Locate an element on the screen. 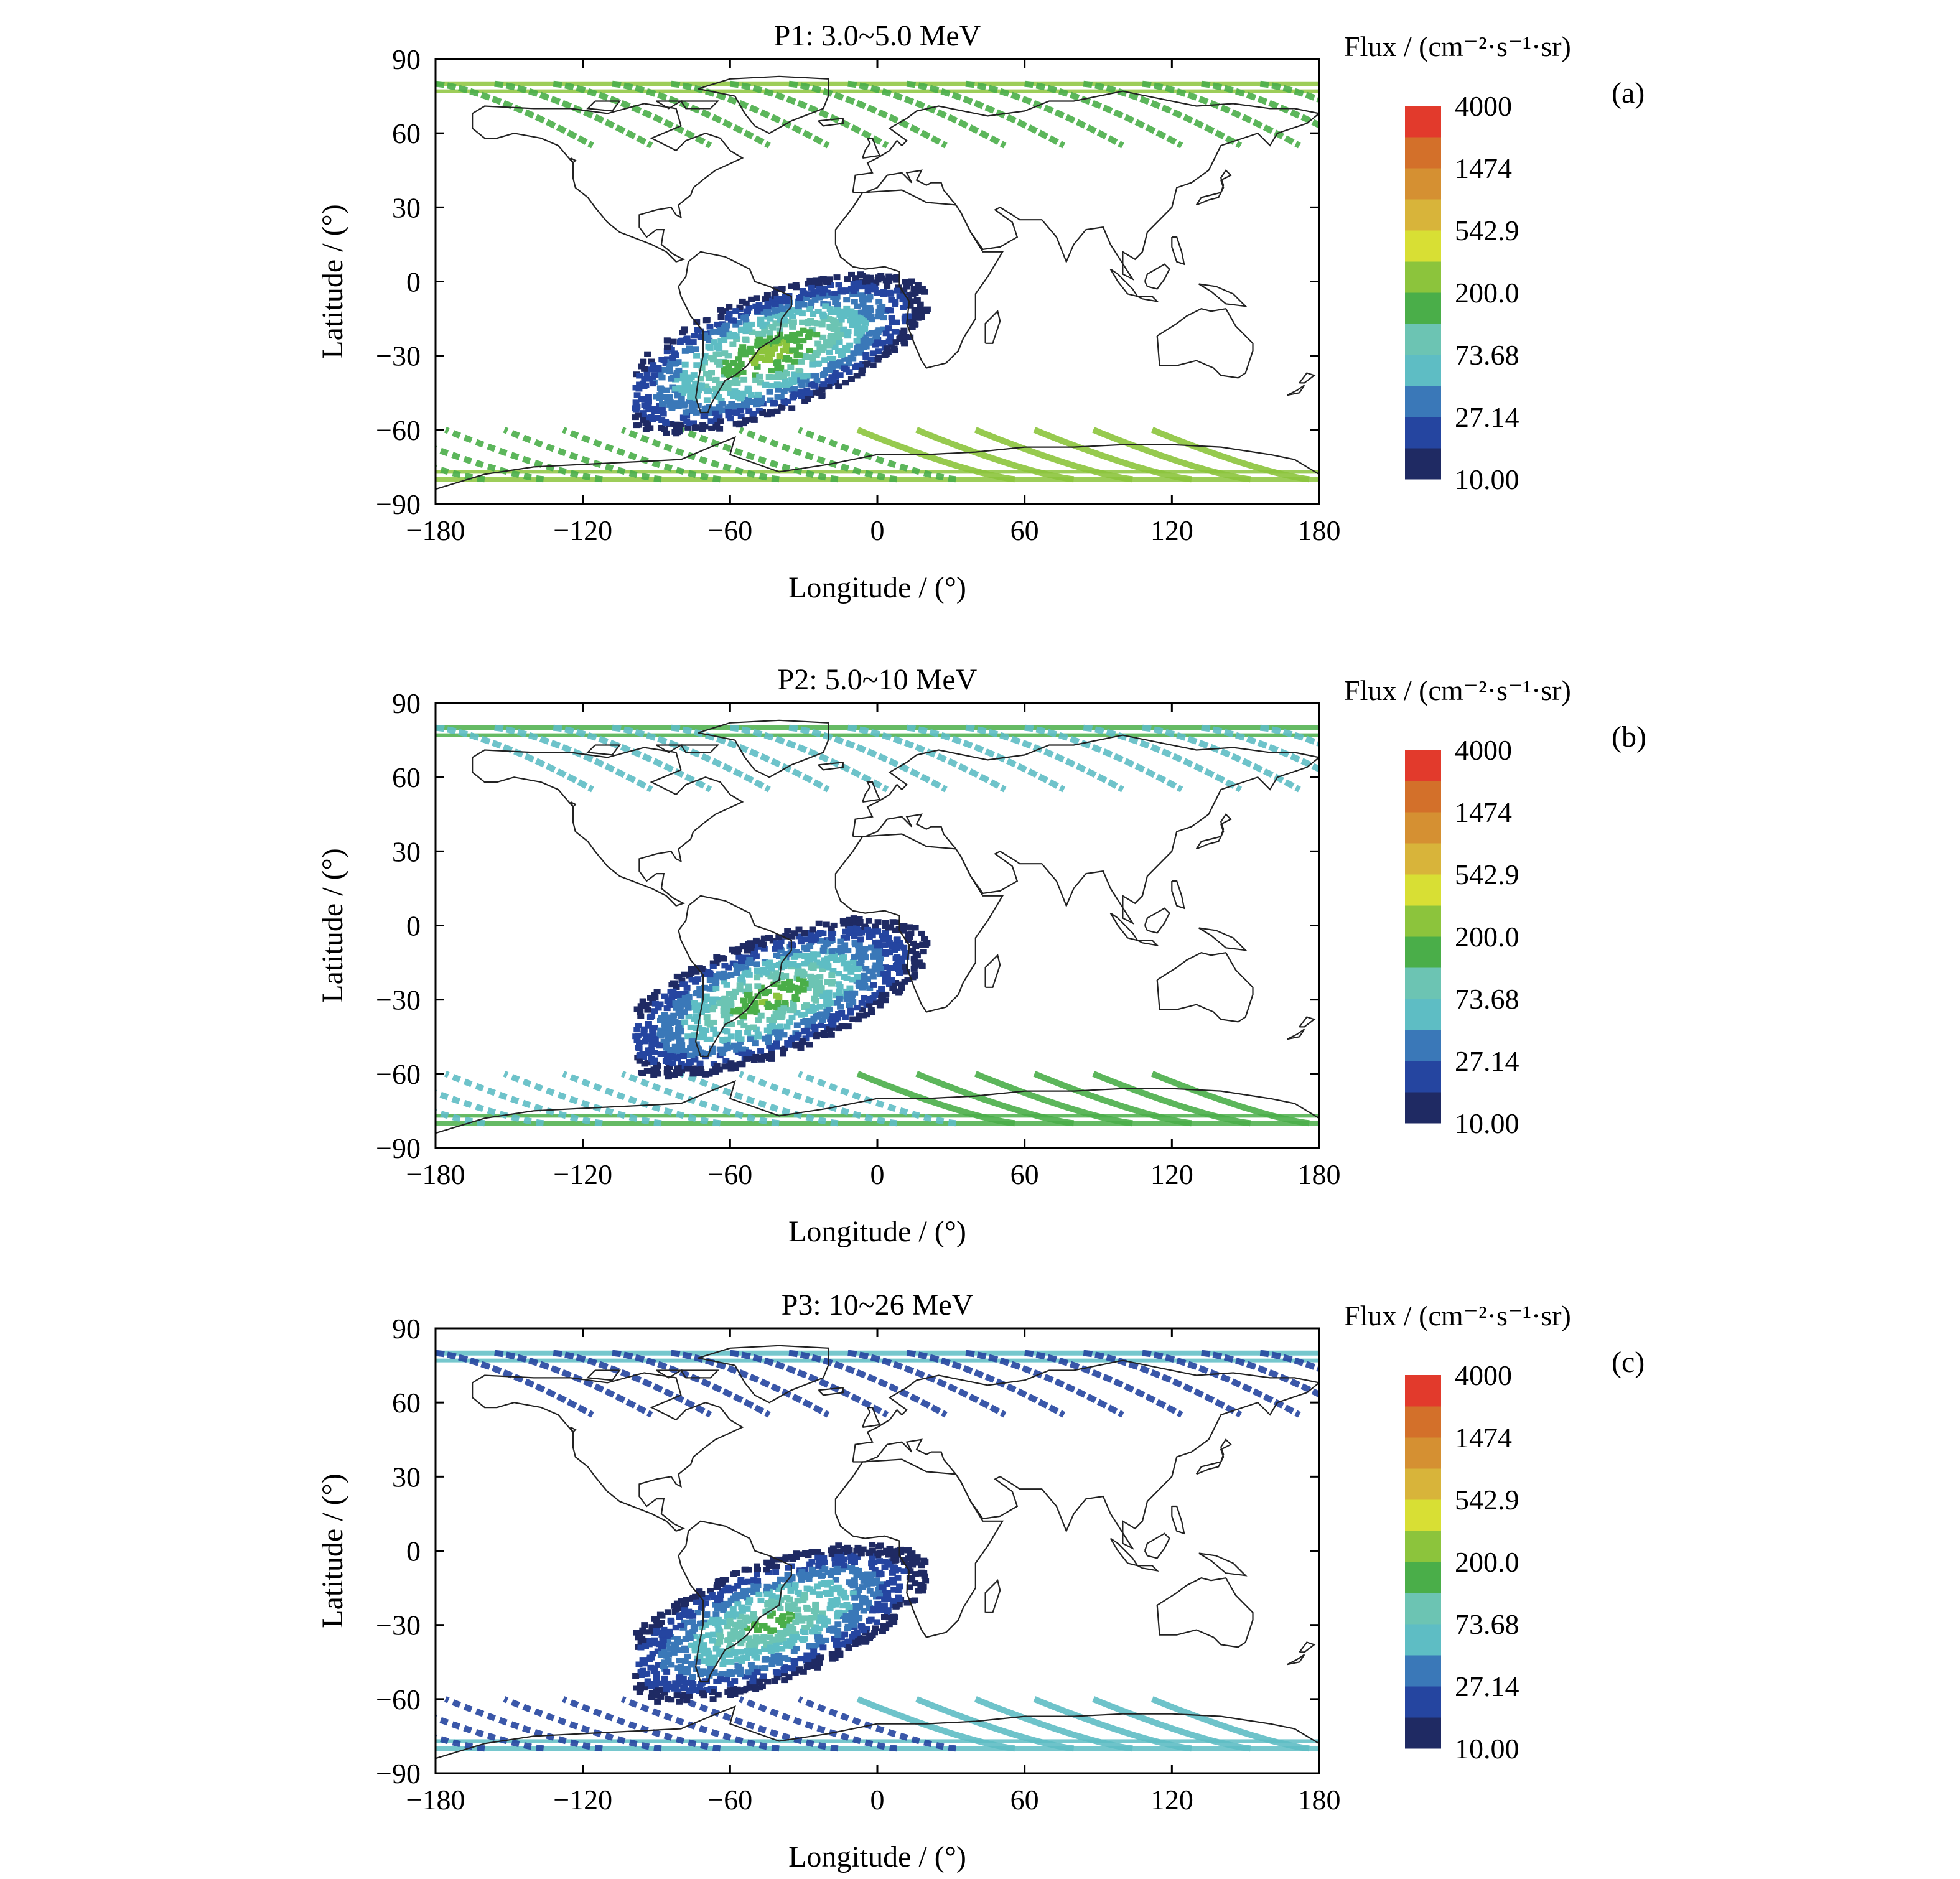  colorbar-swatch is located at coordinates (1423, 277).